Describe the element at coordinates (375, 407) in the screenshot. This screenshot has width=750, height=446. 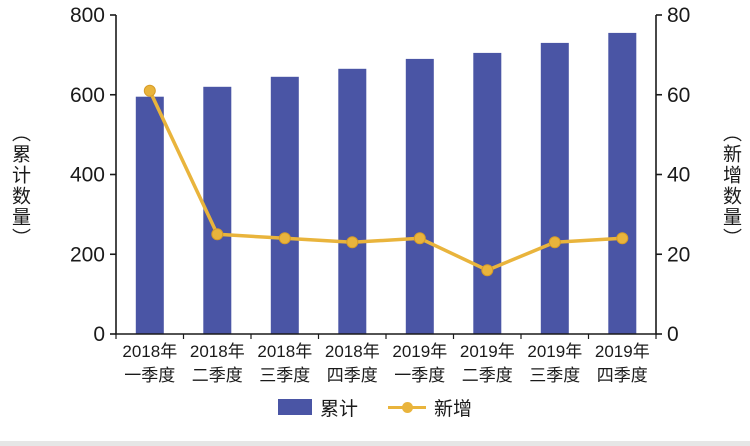
I see `chart-legend: 累计 新增` at that location.